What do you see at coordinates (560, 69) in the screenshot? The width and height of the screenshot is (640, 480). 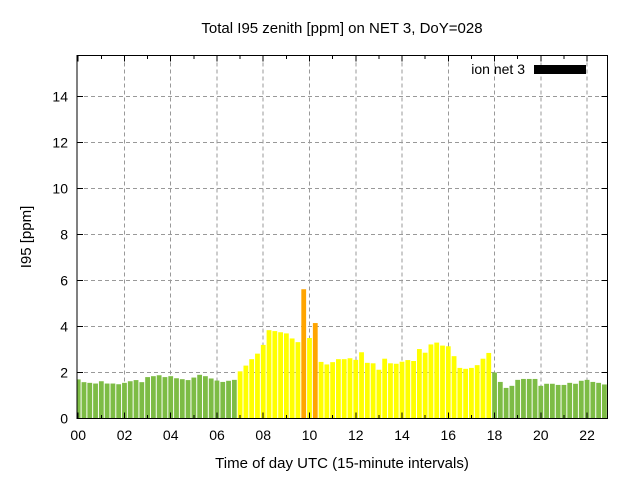 I see `legend-swatch` at bounding box center [560, 69].